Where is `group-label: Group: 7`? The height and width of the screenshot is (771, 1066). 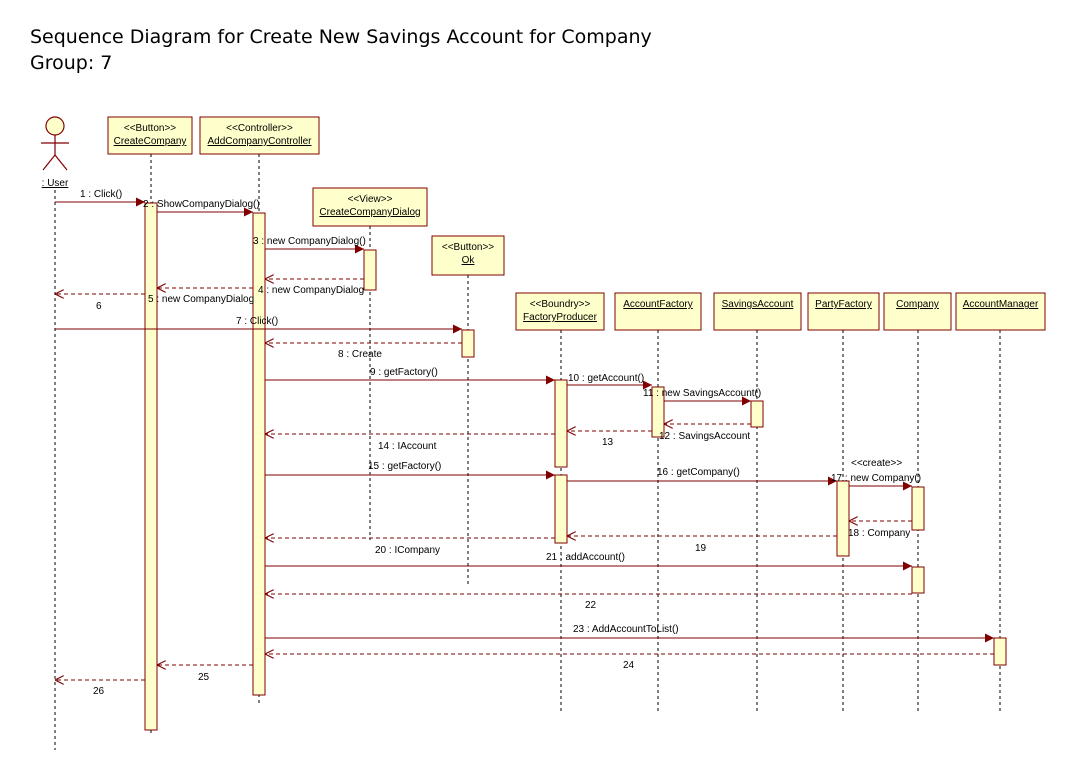
group-label: Group: 7 is located at coordinates (71, 63).